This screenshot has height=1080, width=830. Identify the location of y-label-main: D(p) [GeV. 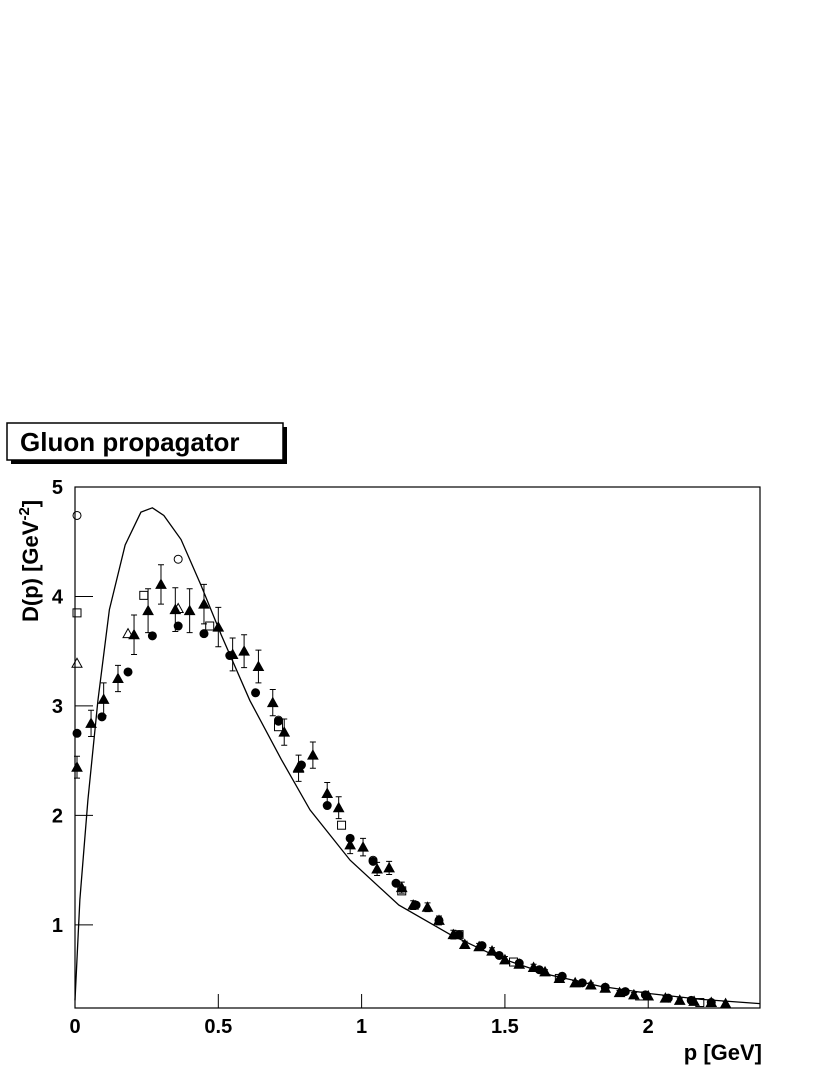
(30, 571).